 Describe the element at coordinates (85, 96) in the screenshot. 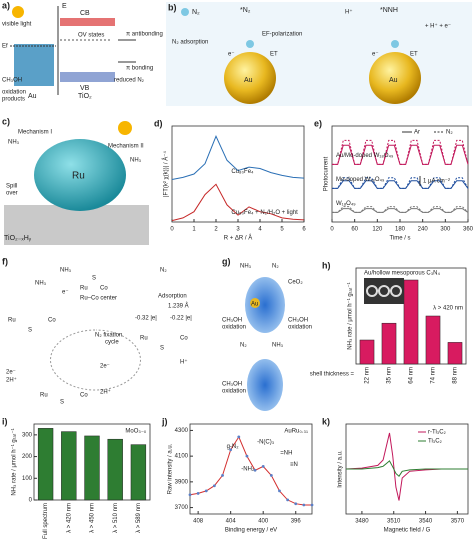

I see `label: TiO₂` at that location.